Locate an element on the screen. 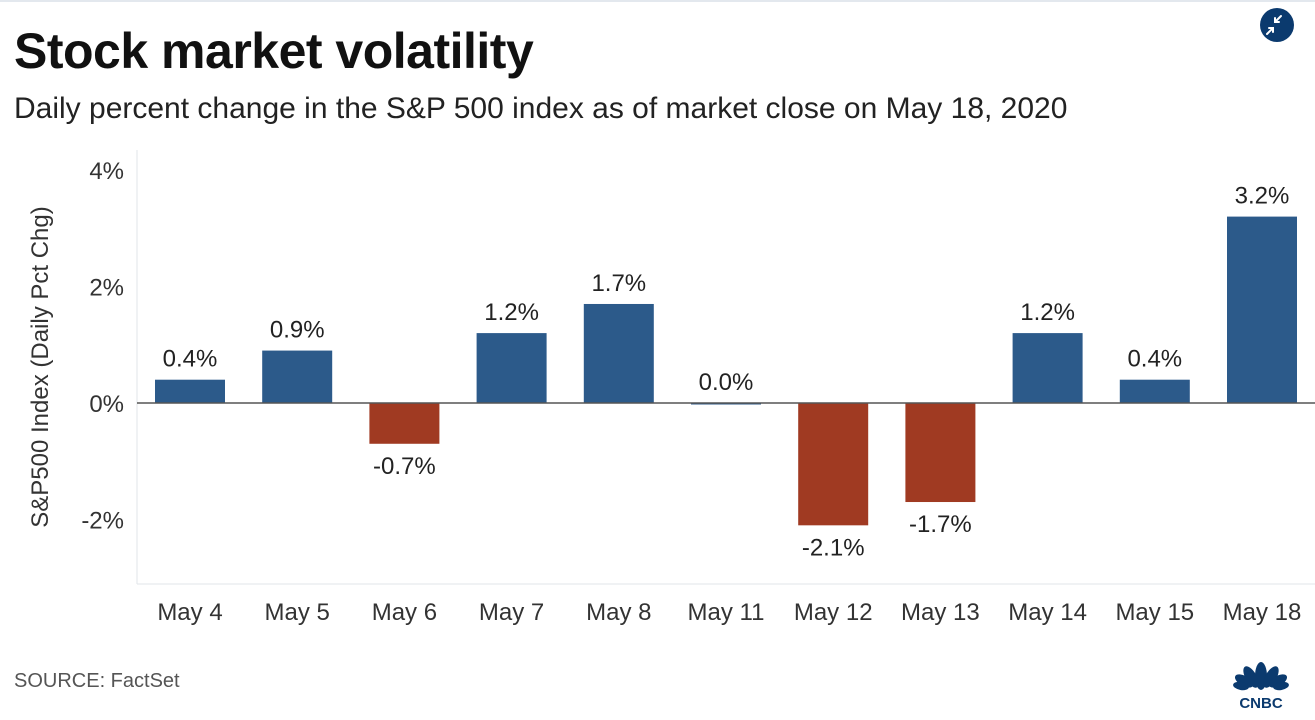  collapse-arrows-icon is located at coordinates (1274, 25).